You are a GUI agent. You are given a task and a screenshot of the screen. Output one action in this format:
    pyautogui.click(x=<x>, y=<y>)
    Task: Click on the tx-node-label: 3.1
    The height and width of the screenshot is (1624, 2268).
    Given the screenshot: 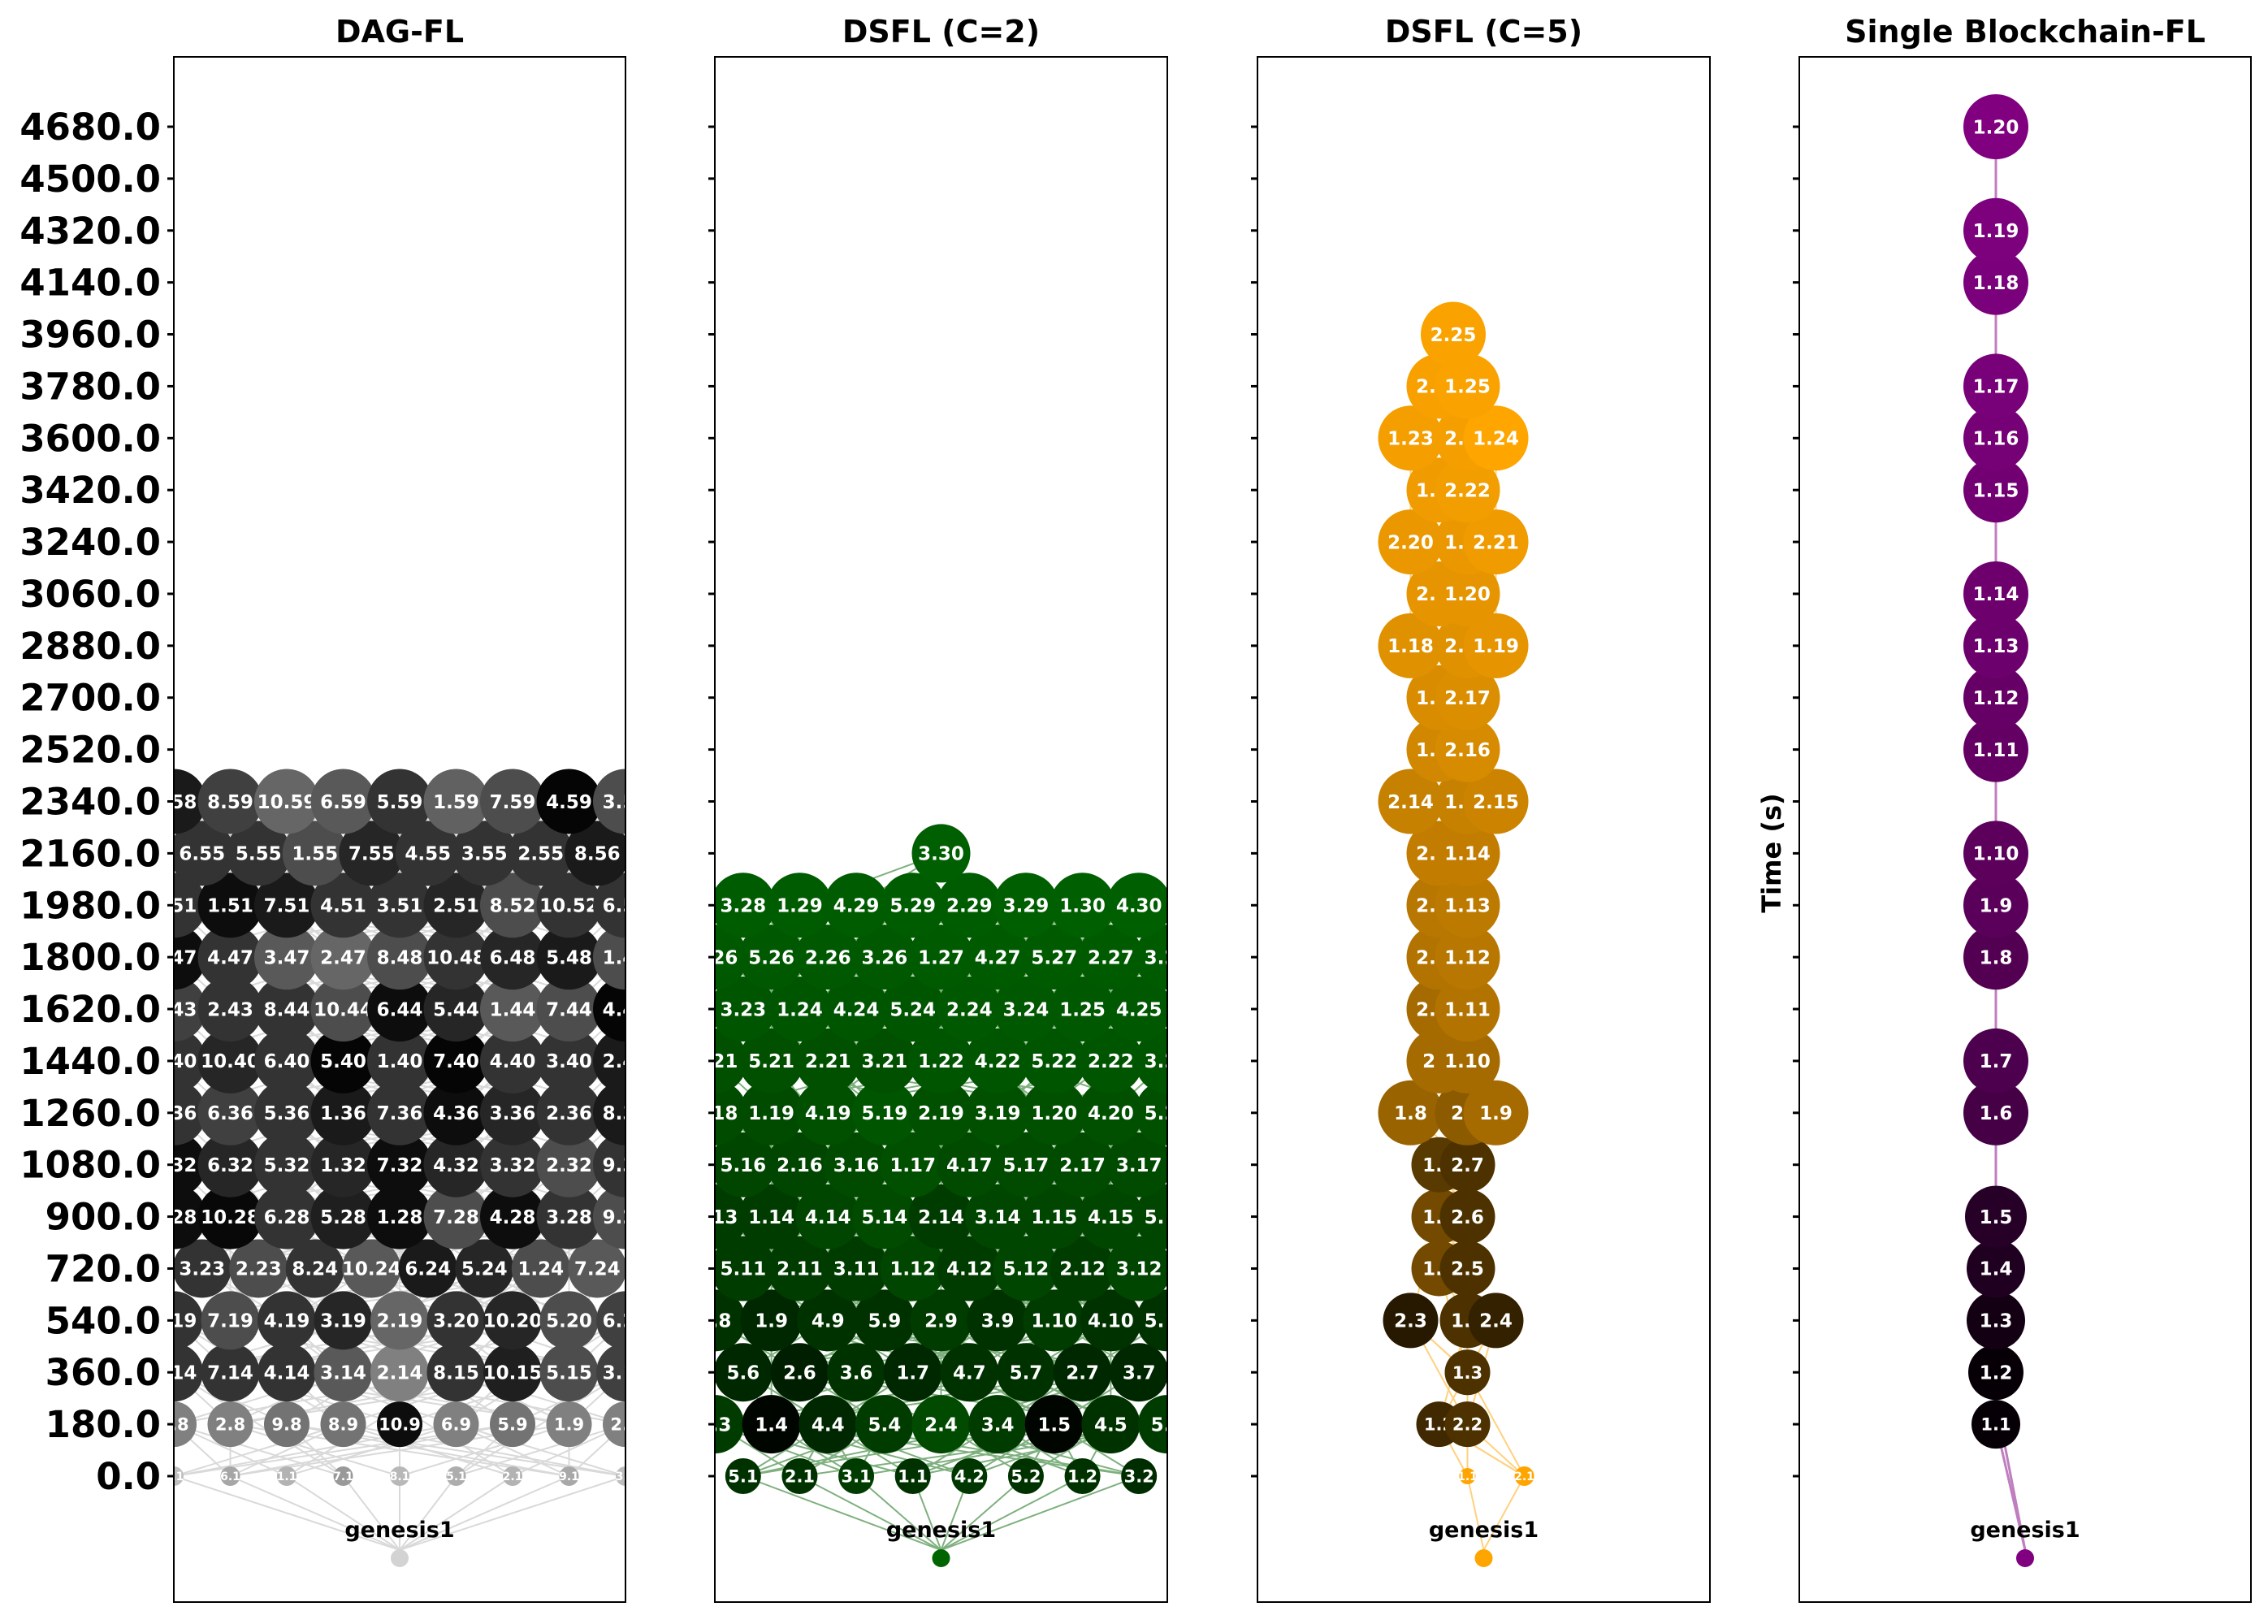 What is the action you would take?
    pyautogui.click(x=626, y=1476)
    